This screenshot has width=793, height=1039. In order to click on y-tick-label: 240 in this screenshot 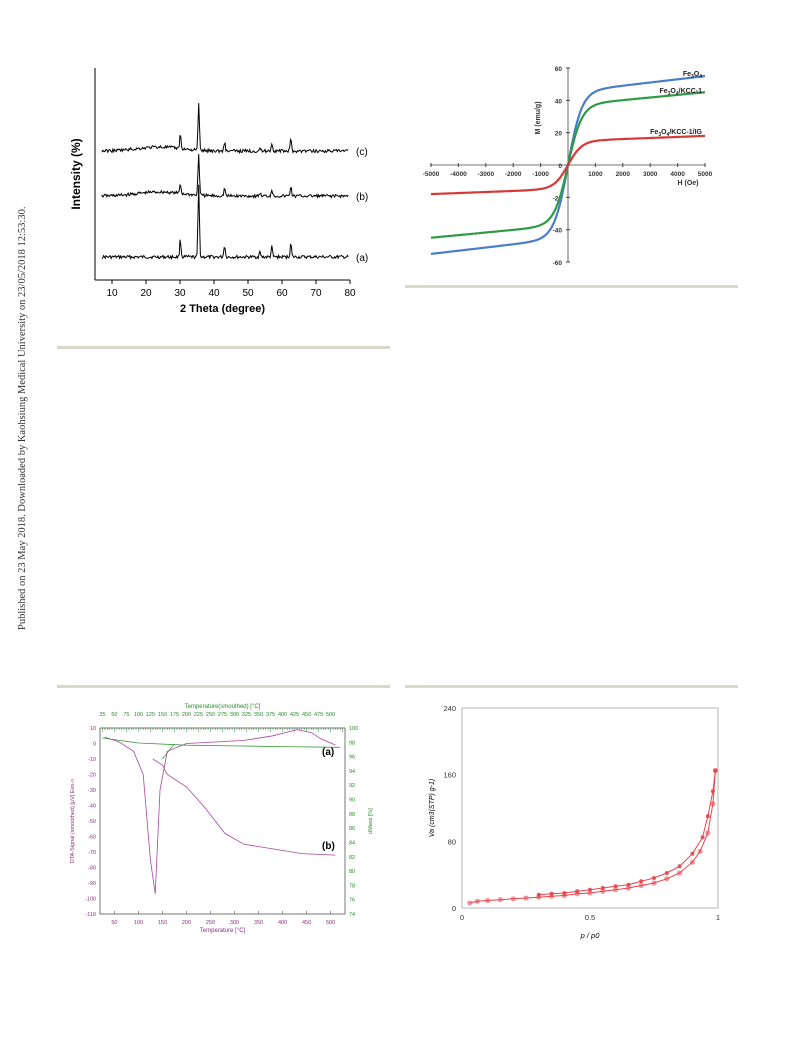, I will do `click(449, 708)`.